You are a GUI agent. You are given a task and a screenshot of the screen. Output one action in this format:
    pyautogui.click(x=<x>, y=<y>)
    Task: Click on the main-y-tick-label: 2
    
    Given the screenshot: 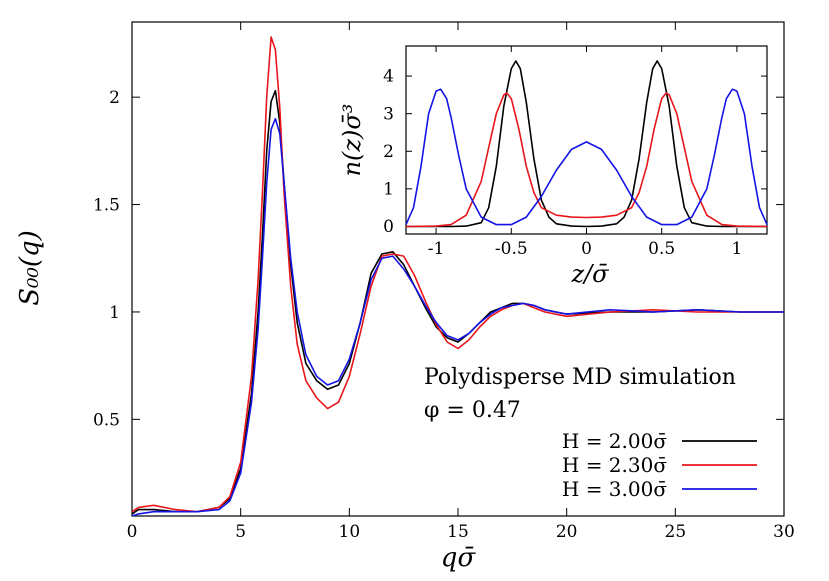 What is the action you would take?
    pyautogui.click(x=114, y=98)
    